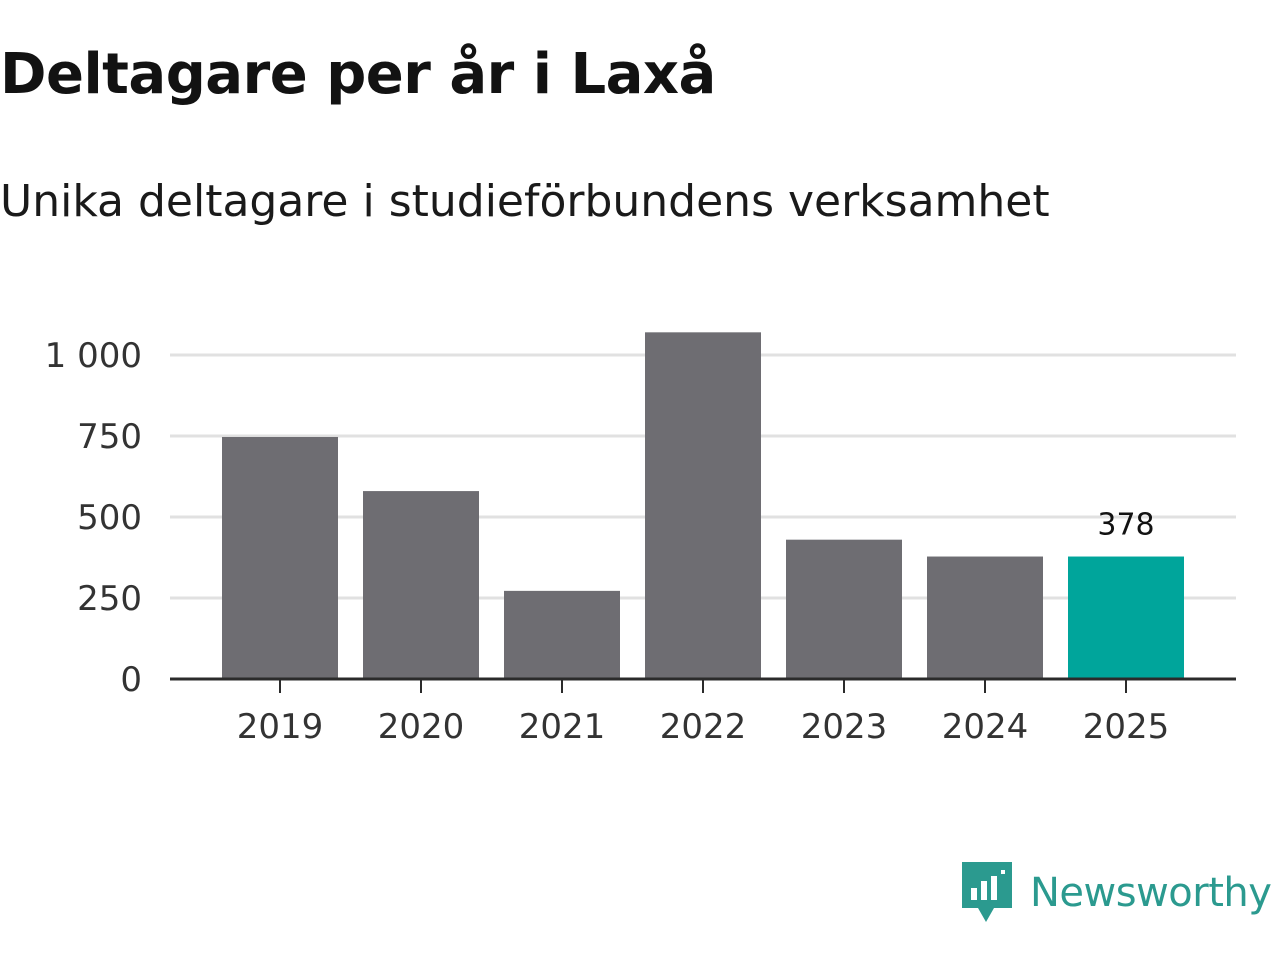 The image size is (1280, 960). Describe the element at coordinates (562, 634) in the screenshot. I see `bar-2021` at that location.